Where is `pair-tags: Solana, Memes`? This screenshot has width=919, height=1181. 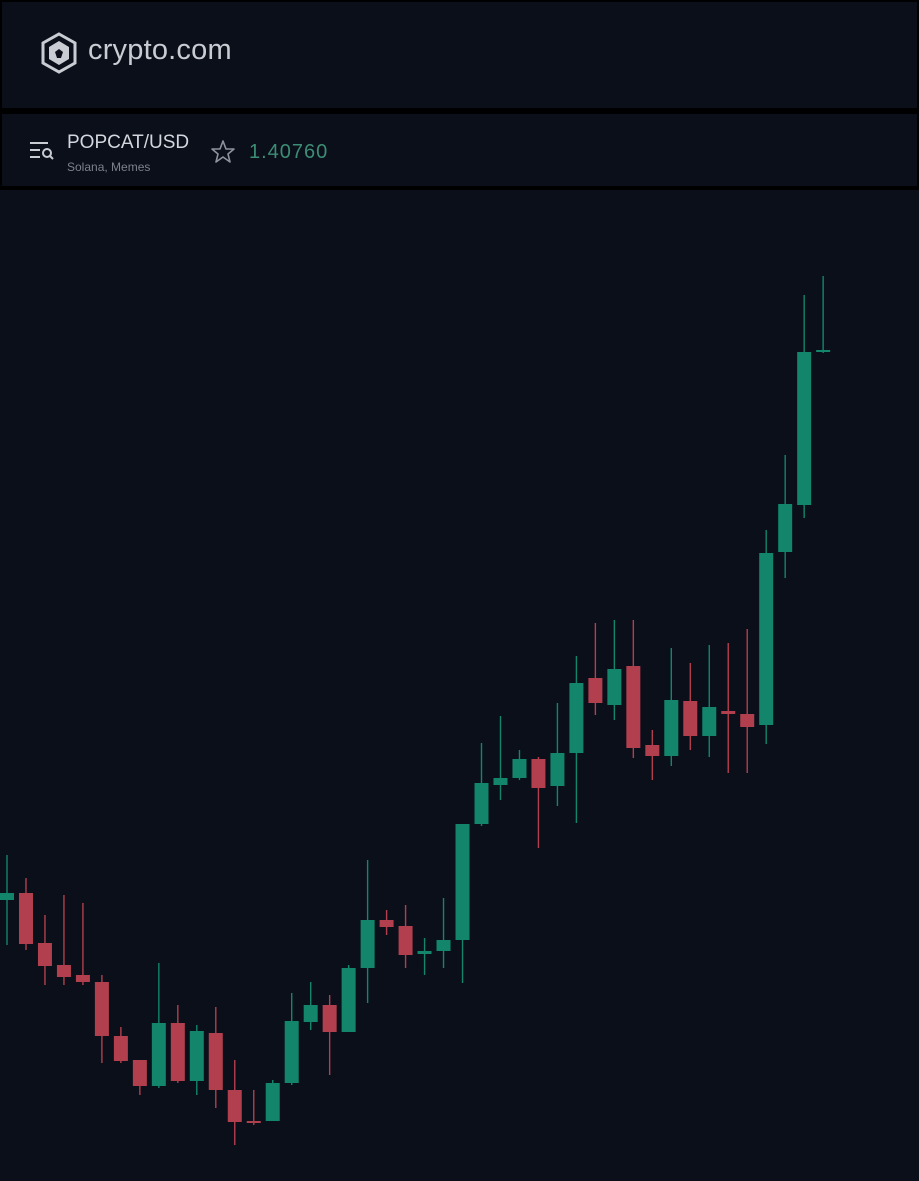
pair-tags: Solana, Memes is located at coordinates (109, 167).